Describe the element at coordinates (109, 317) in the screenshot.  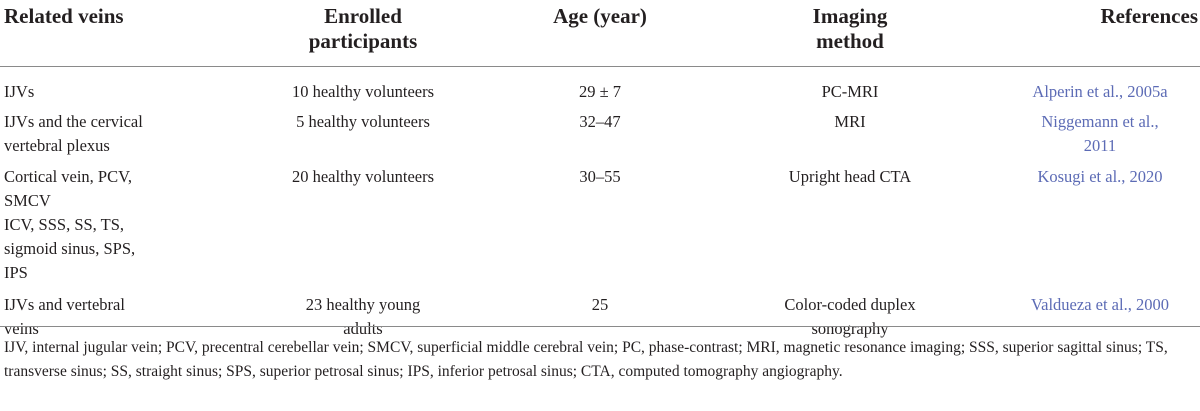
I see `table-row-4-veins: IJVs and vertebral veins` at that location.